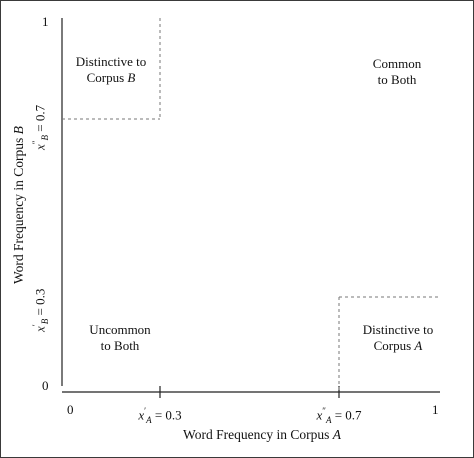 The height and width of the screenshot is (458, 474). I want to click on x-threshold-low-label: x′A = 0.3, so click(160, 415).